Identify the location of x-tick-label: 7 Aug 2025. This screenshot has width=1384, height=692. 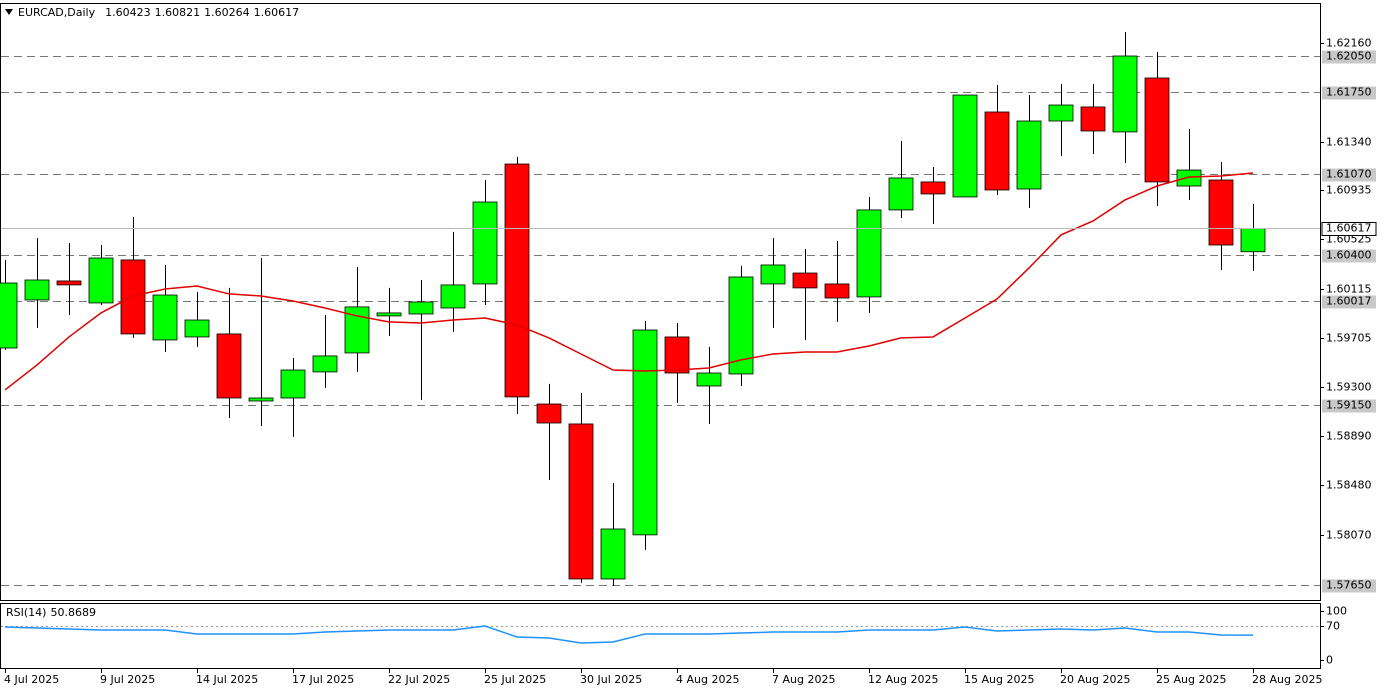
(803, 679).